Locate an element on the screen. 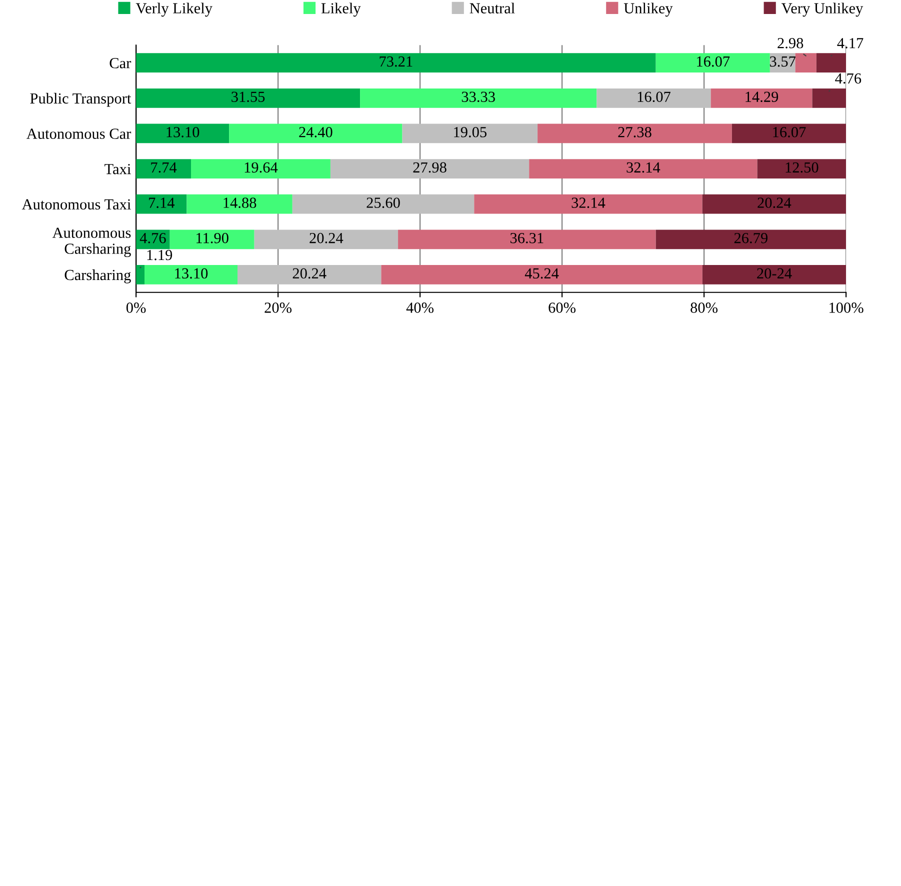  data-label: 7.14 is located at coordinates (162, 203).